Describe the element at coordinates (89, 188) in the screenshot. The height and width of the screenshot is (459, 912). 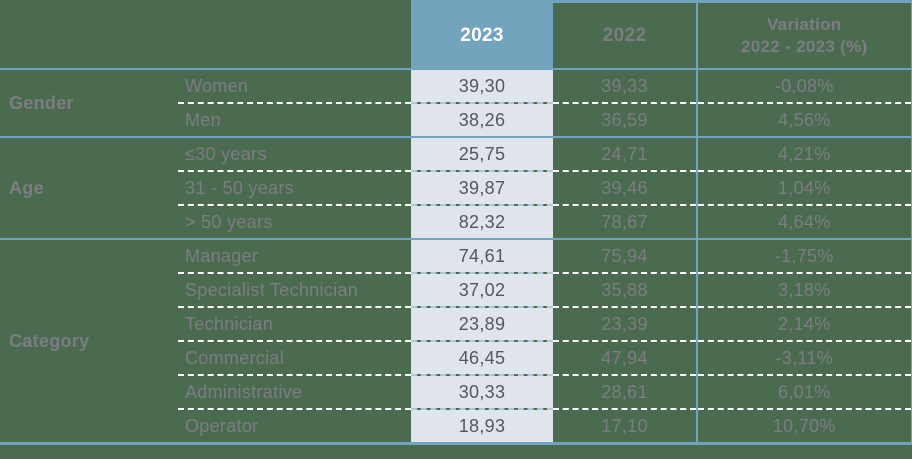
I see `group-label-age: Age` at that location.